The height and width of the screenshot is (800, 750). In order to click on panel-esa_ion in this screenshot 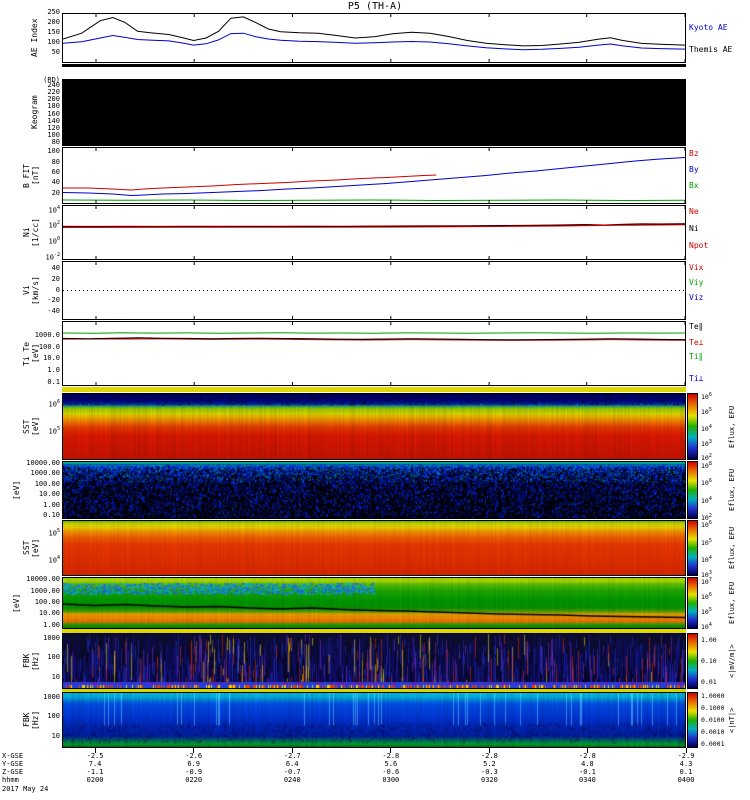, I will do `click(374, 490)`.